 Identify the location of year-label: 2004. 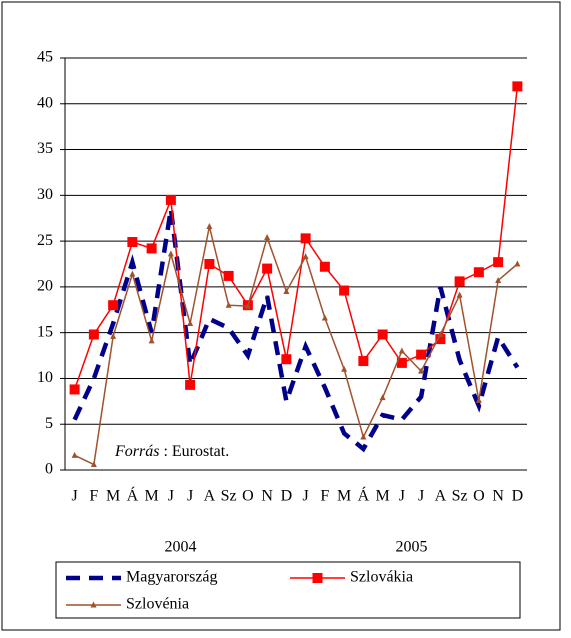
(181, 547).